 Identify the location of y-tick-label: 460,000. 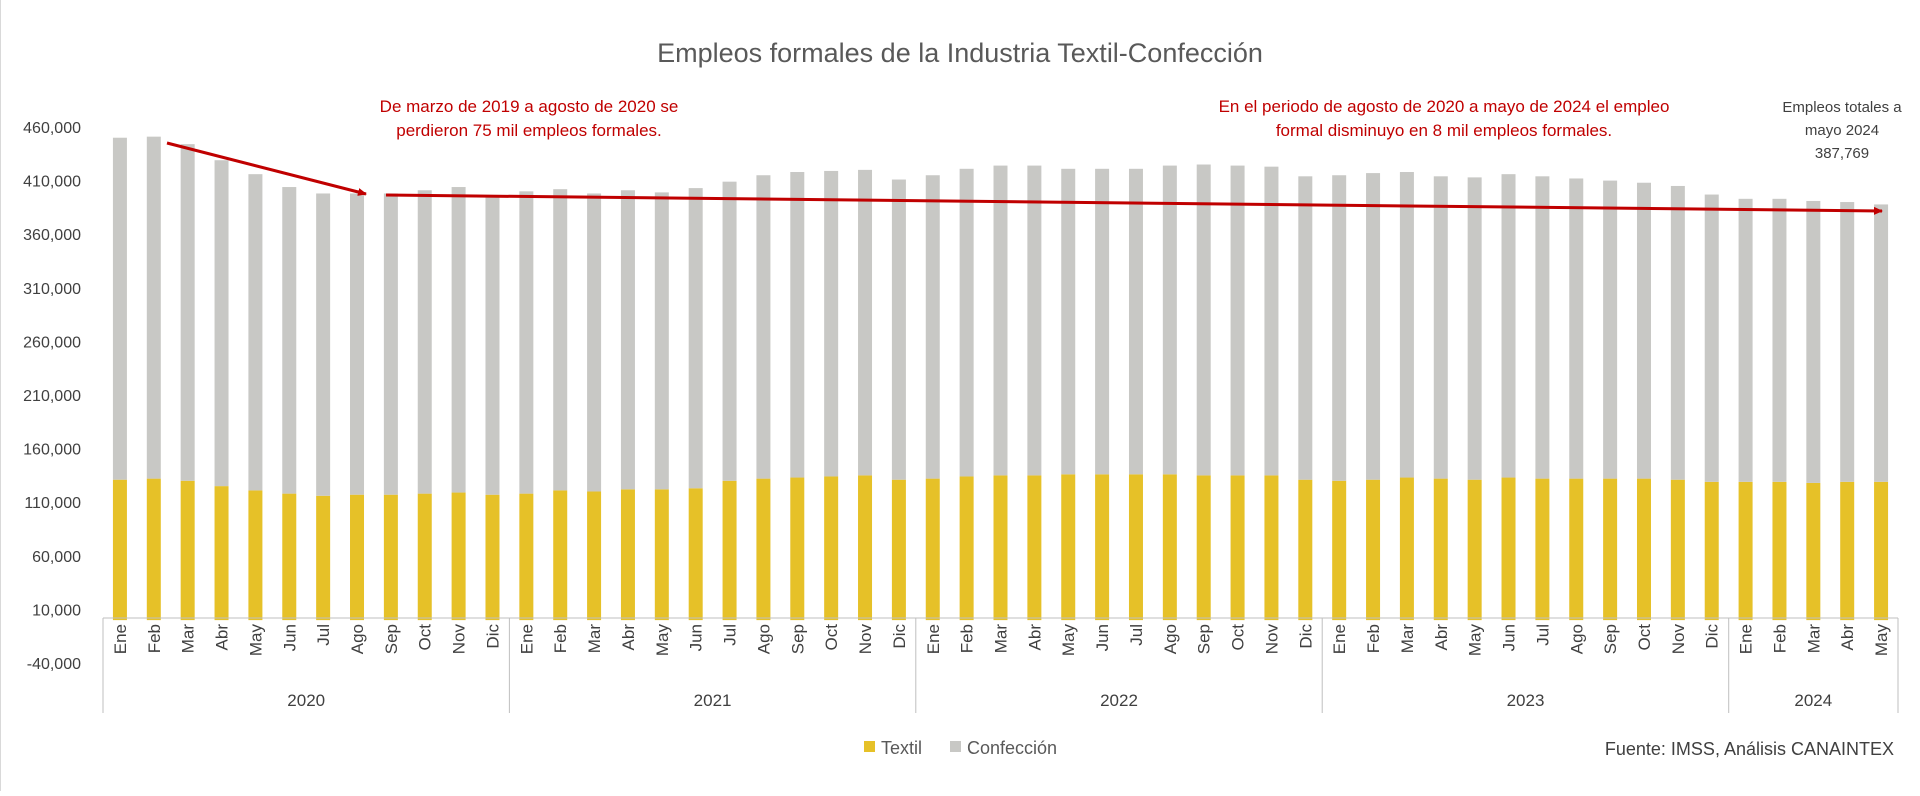
(52, 128).